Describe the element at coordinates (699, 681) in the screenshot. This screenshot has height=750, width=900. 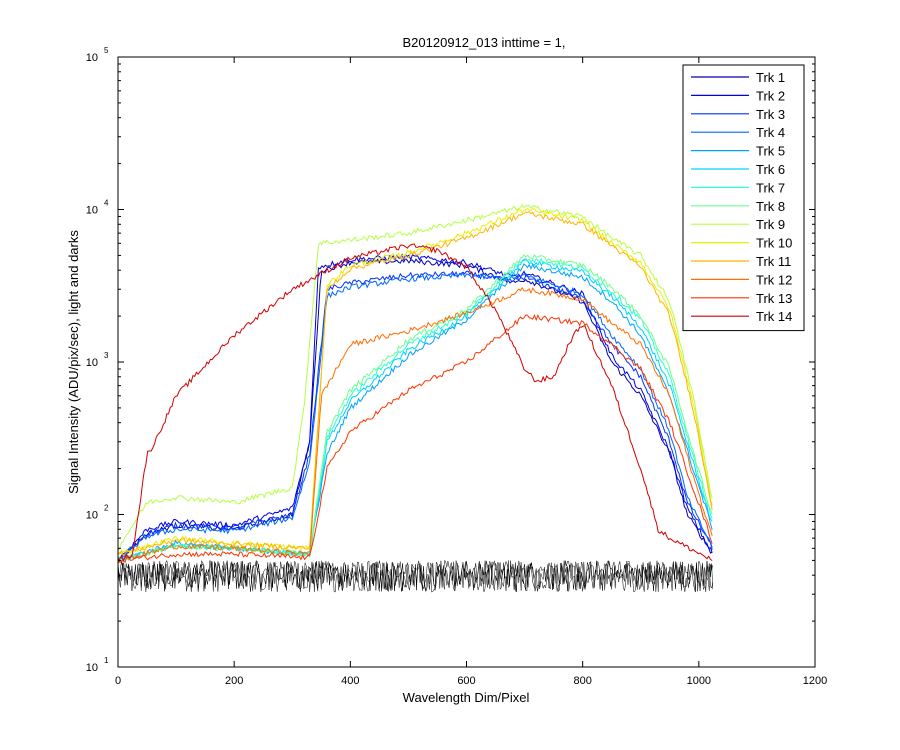
I see `x-tick-label: 1000` at that location.